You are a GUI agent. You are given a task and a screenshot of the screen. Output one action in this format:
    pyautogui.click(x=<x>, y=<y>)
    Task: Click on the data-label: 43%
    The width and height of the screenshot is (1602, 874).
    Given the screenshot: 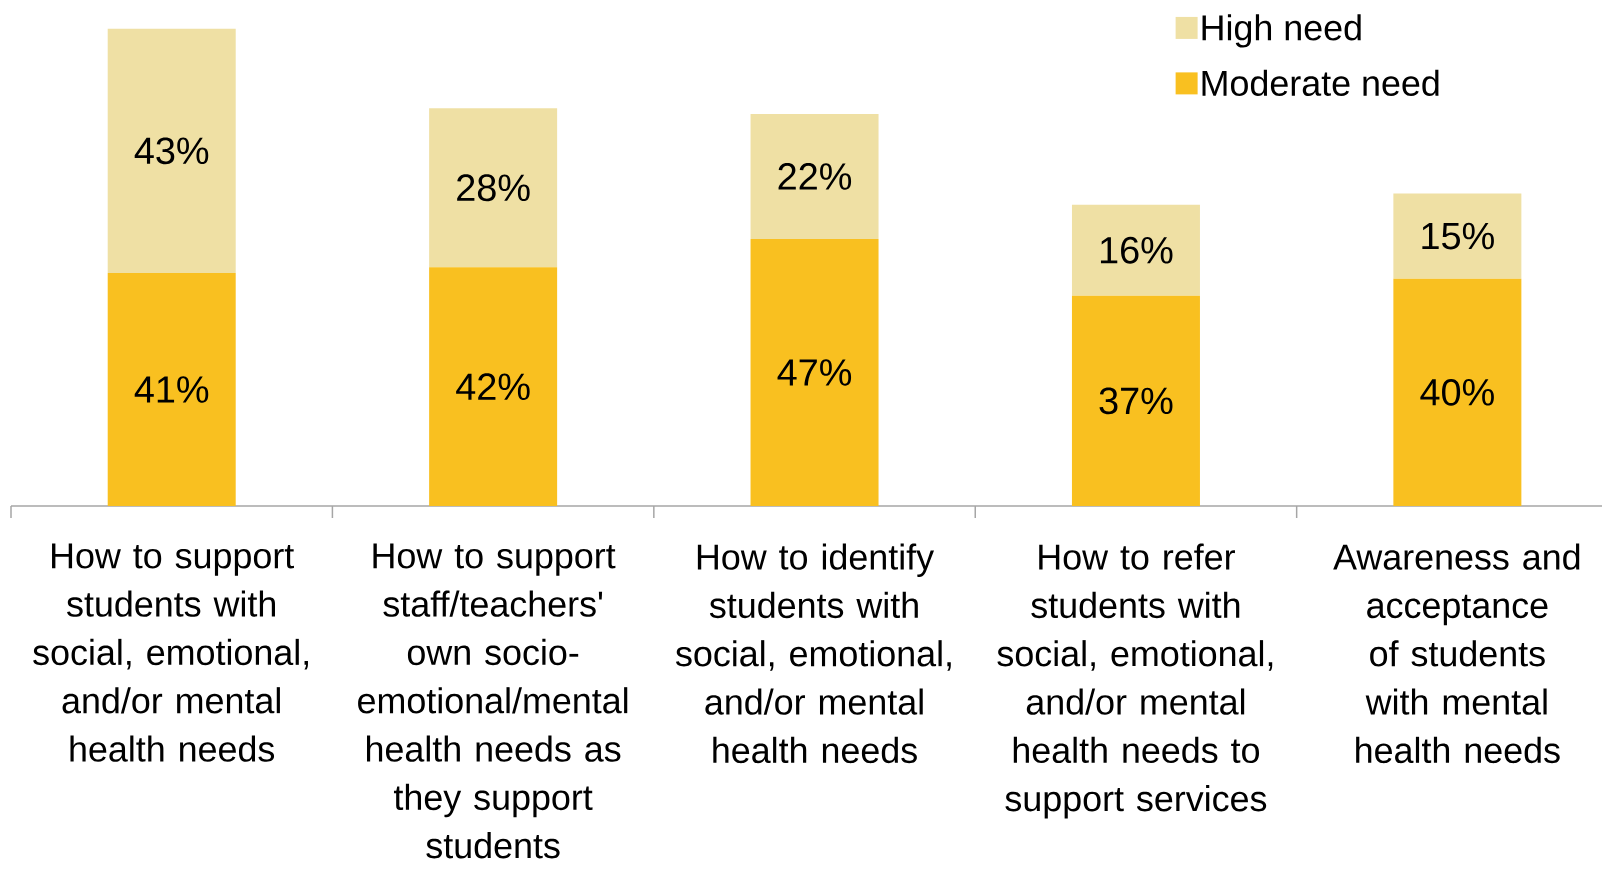 What is the action you would take?
    pyautogui.click(x=171, y=151)
    